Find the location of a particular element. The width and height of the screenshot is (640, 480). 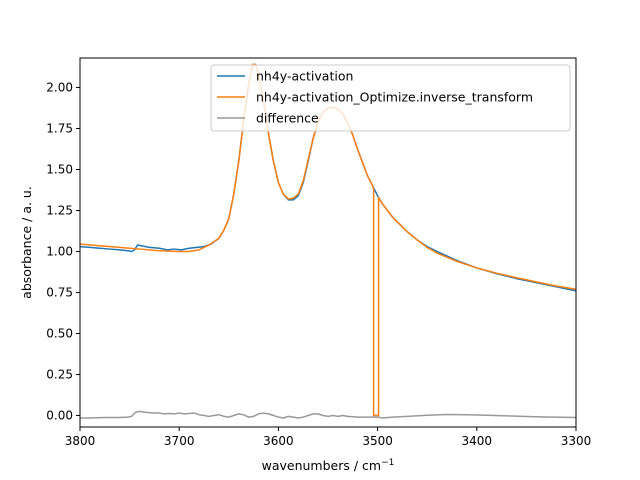

y-axis: 0.00 0.25 0.50 0.75 1.00 1.25 1.50 1.75 2.00 is located at coordinates (63, 252).